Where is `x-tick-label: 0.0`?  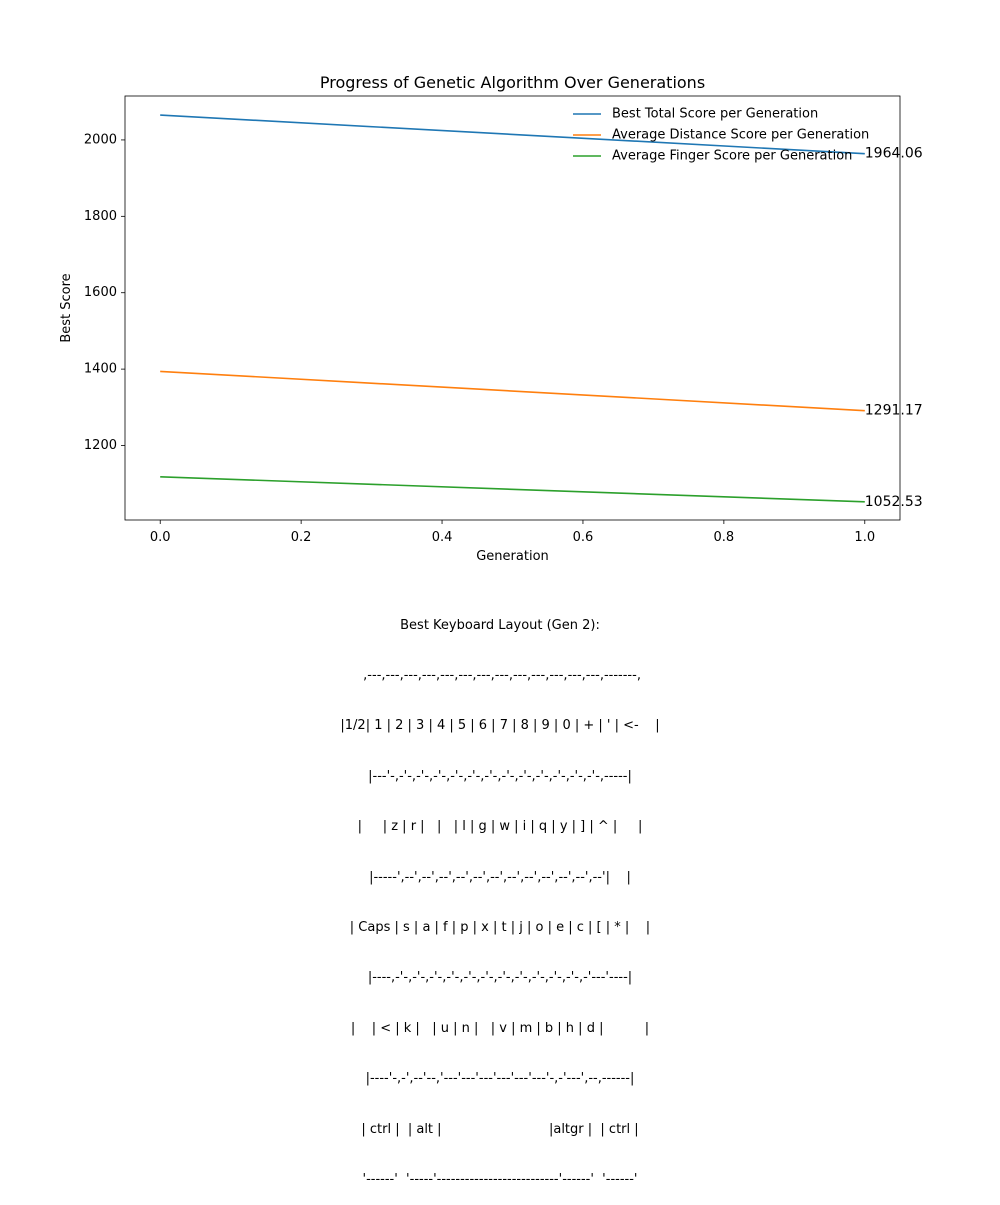
x-tick-label: 0.0 is located at coordinates (160, 537).